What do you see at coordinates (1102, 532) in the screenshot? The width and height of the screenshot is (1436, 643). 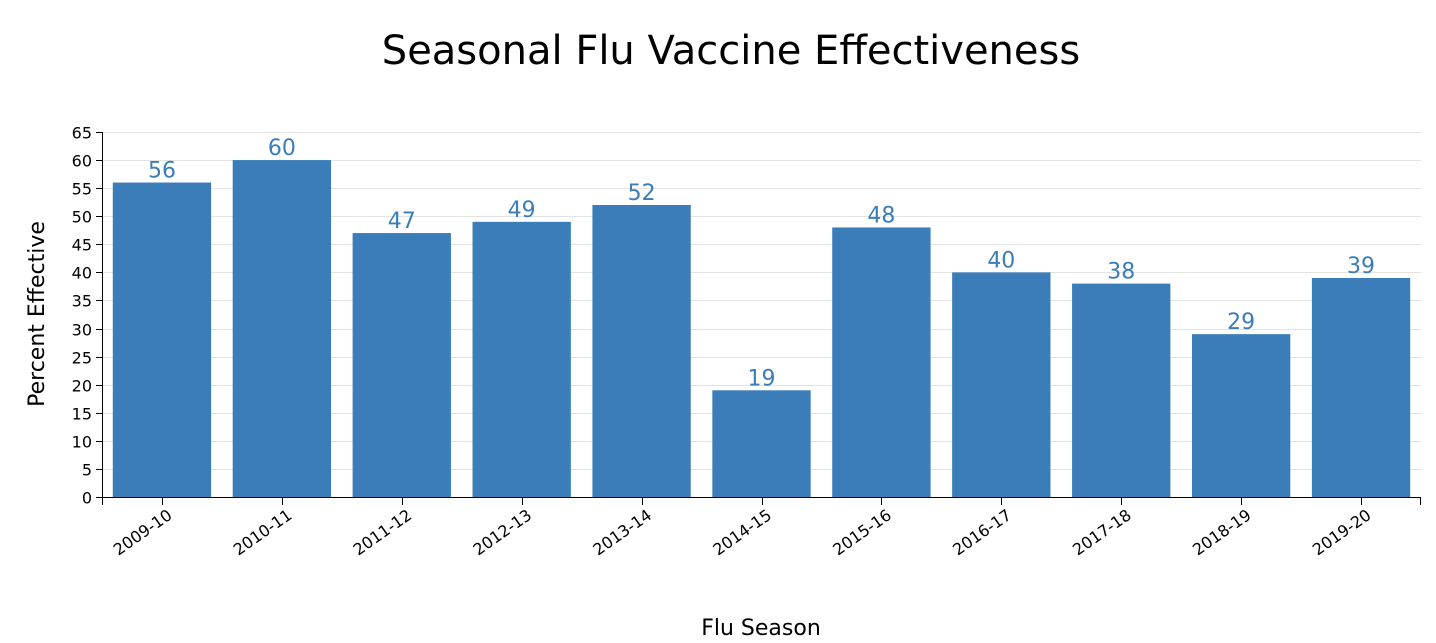 I see `x-tick-label-2017-18: 2017-18` at bounding box center [1102, 532].